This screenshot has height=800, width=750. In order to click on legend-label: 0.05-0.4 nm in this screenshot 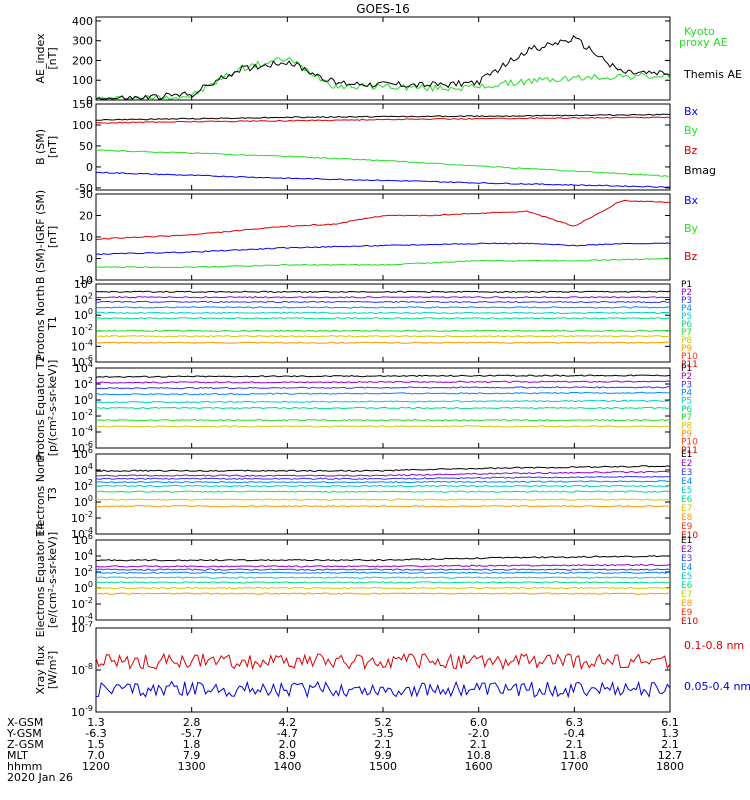, I will do `click(717, 686)`.